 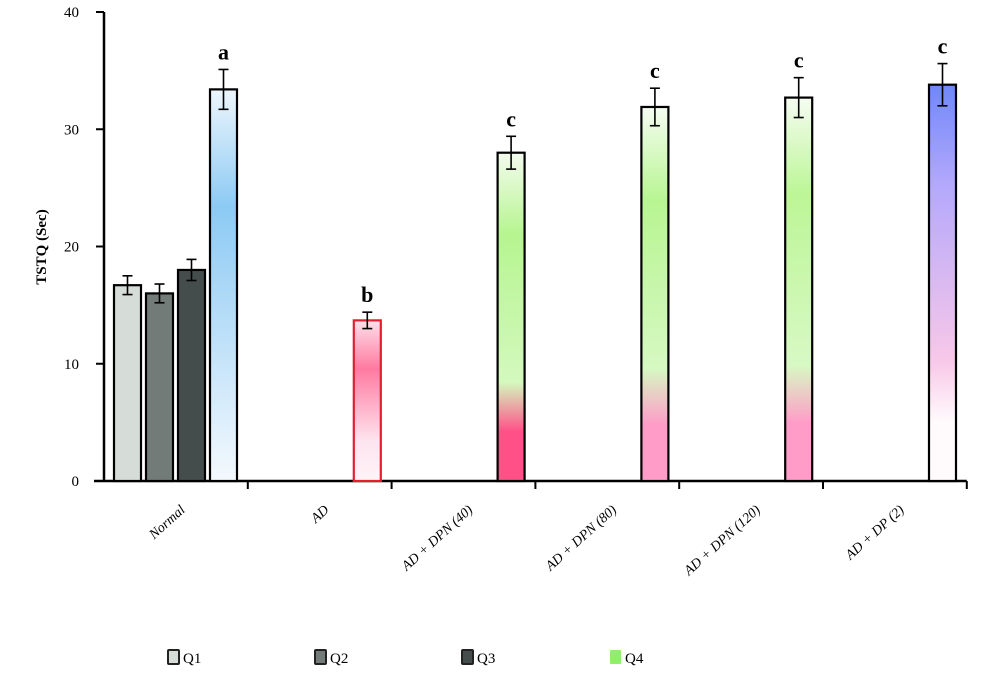 What do you see at coordinates (438, 539) in the screenshot?
I see `x-tick-label: AD + DPN (40)` at bounding box center [438, 539].